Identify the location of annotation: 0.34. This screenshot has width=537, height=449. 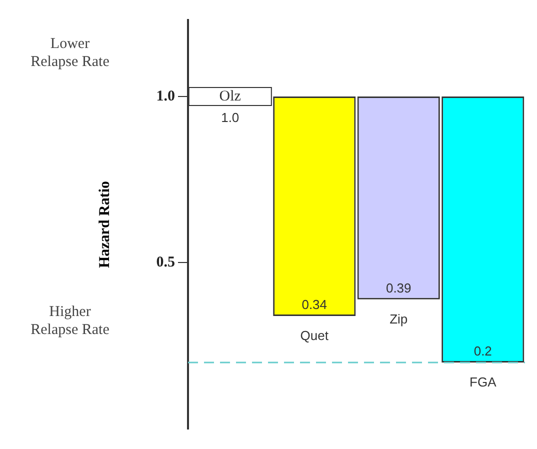
(315, 304).